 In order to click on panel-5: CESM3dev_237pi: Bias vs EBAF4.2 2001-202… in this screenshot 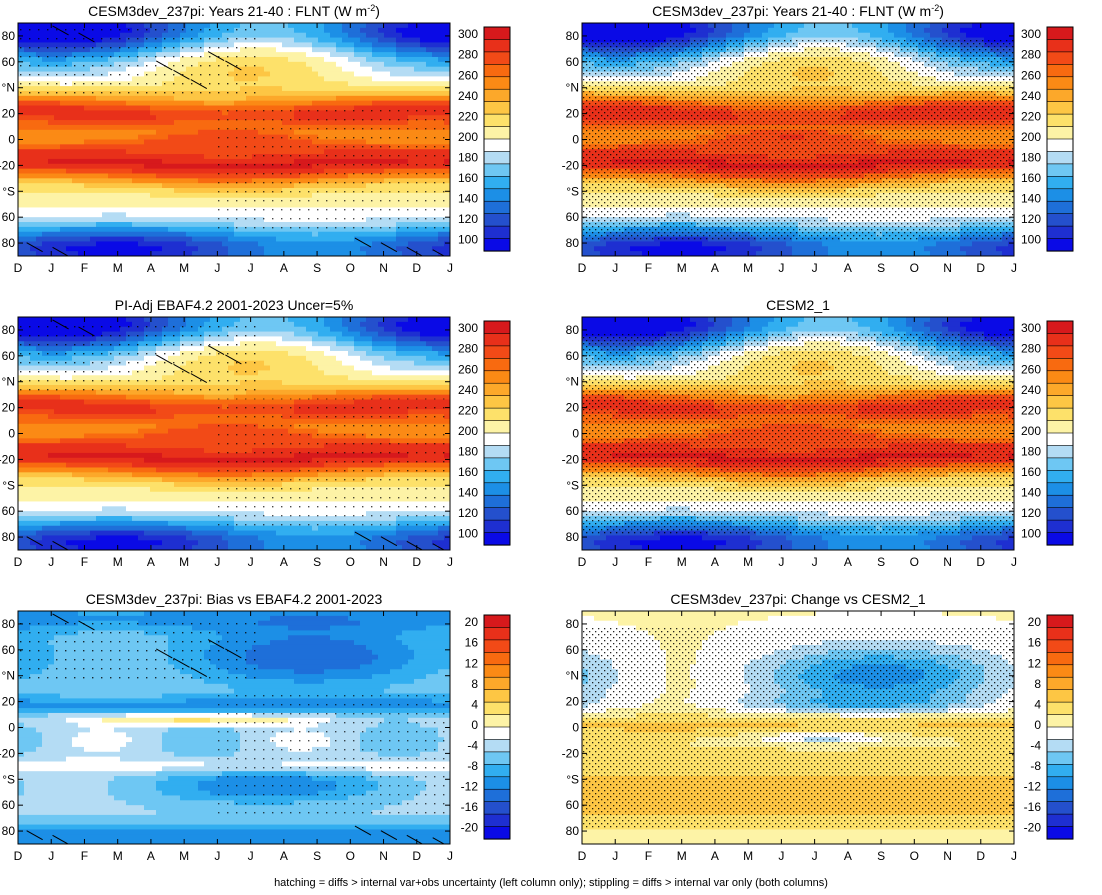, I will do `click(255, 727)`.